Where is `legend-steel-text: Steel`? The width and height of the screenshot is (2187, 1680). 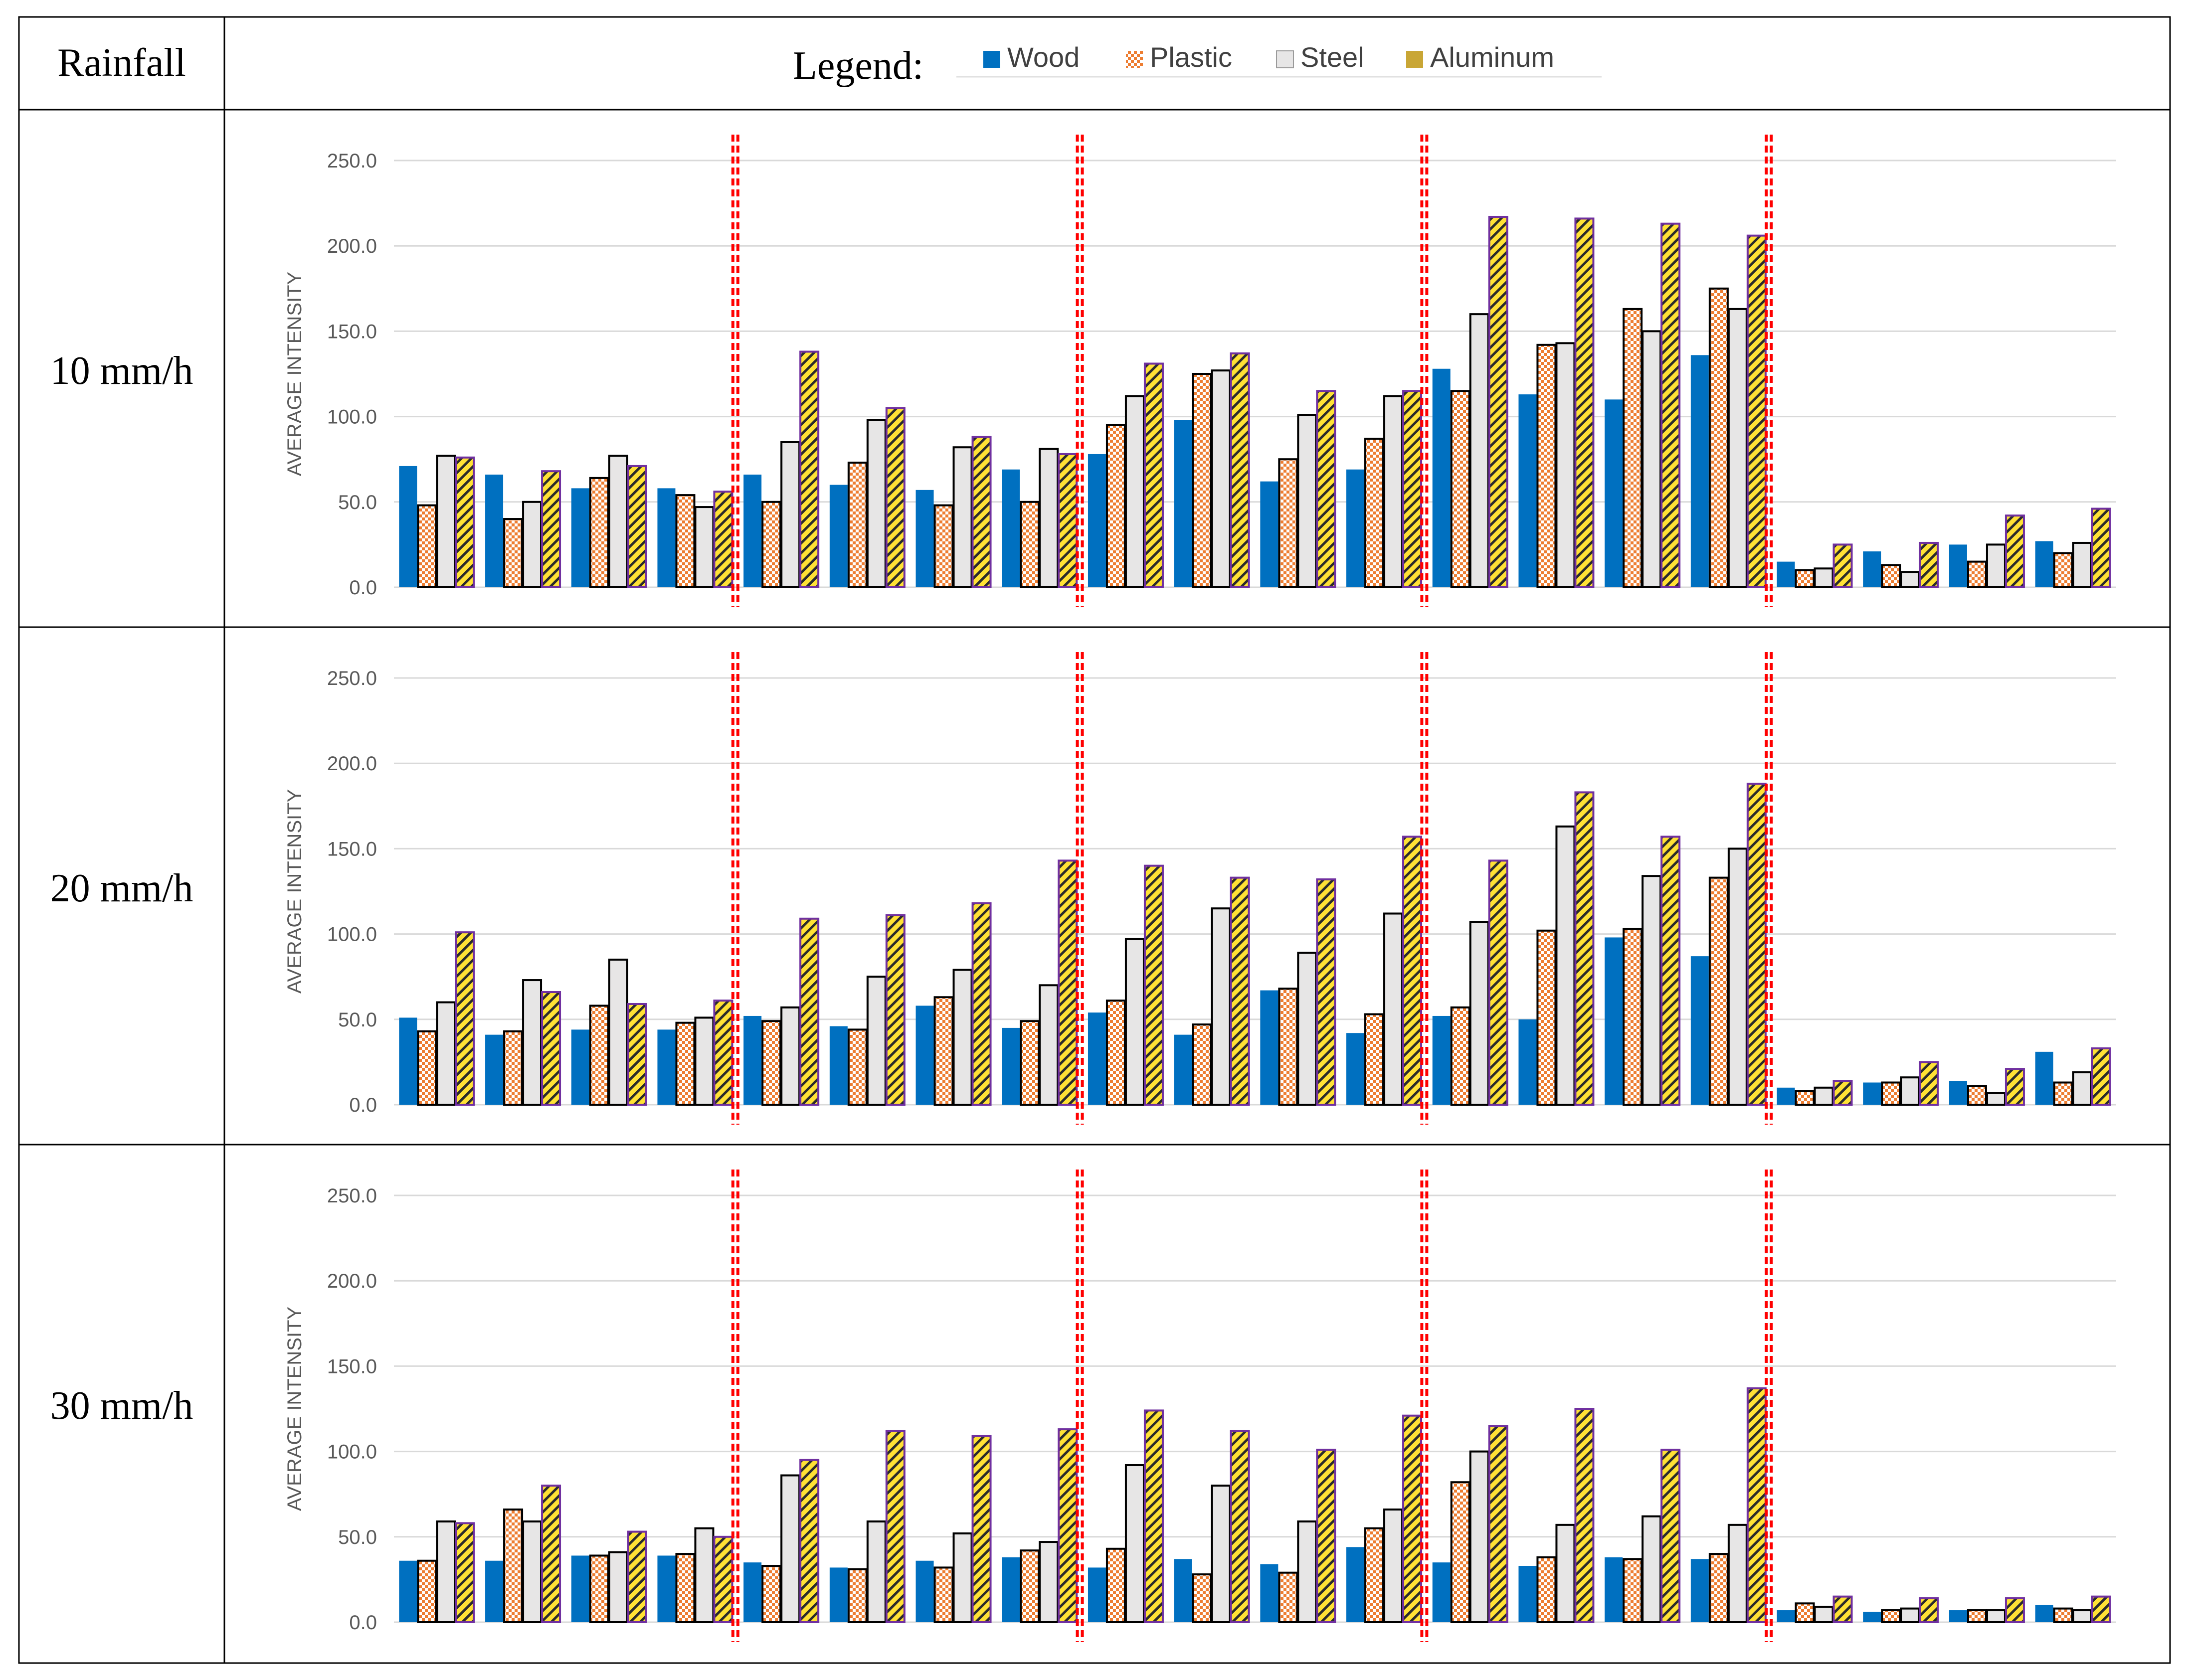 legend-steel-text: Steel is located at coordinates (1332, 57).